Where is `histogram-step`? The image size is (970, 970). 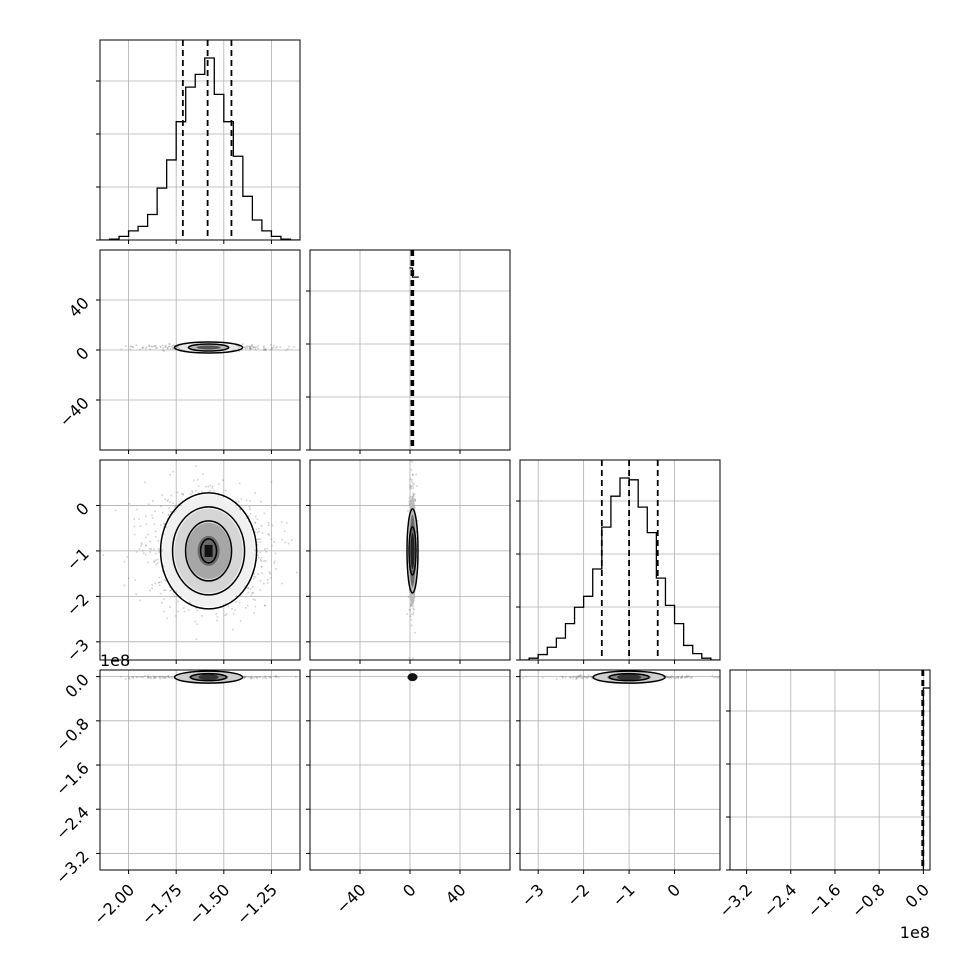
histogram-step is located at coordinates (830, 778).